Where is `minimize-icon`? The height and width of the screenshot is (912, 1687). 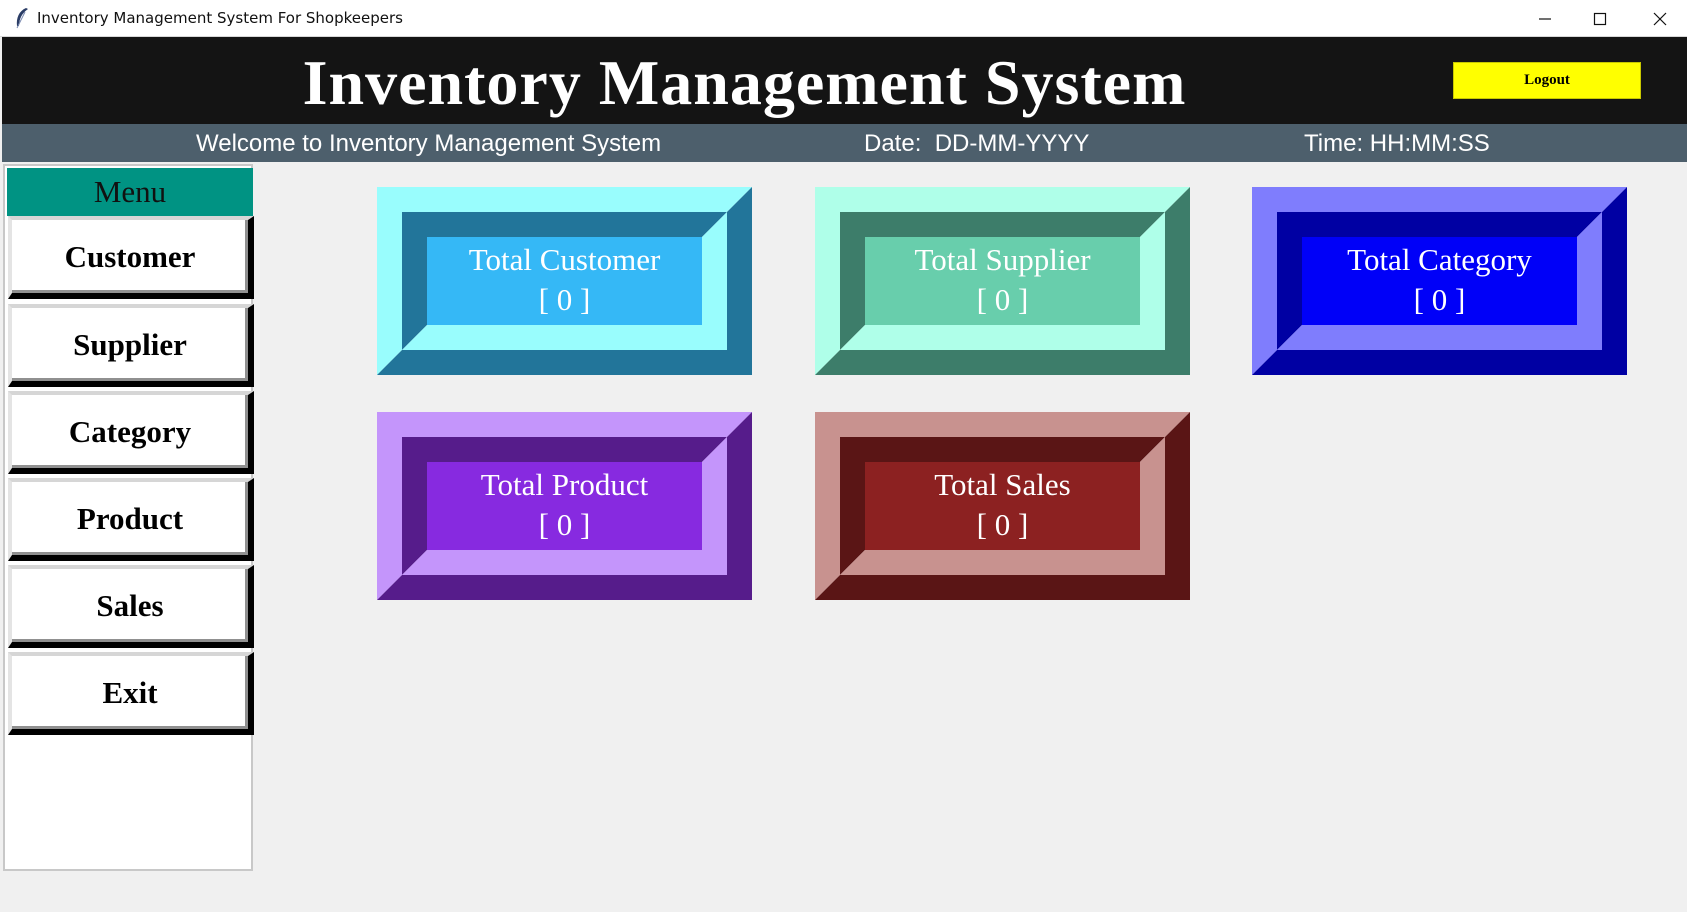
minimize-icon is located at coordinates (1545, 18).